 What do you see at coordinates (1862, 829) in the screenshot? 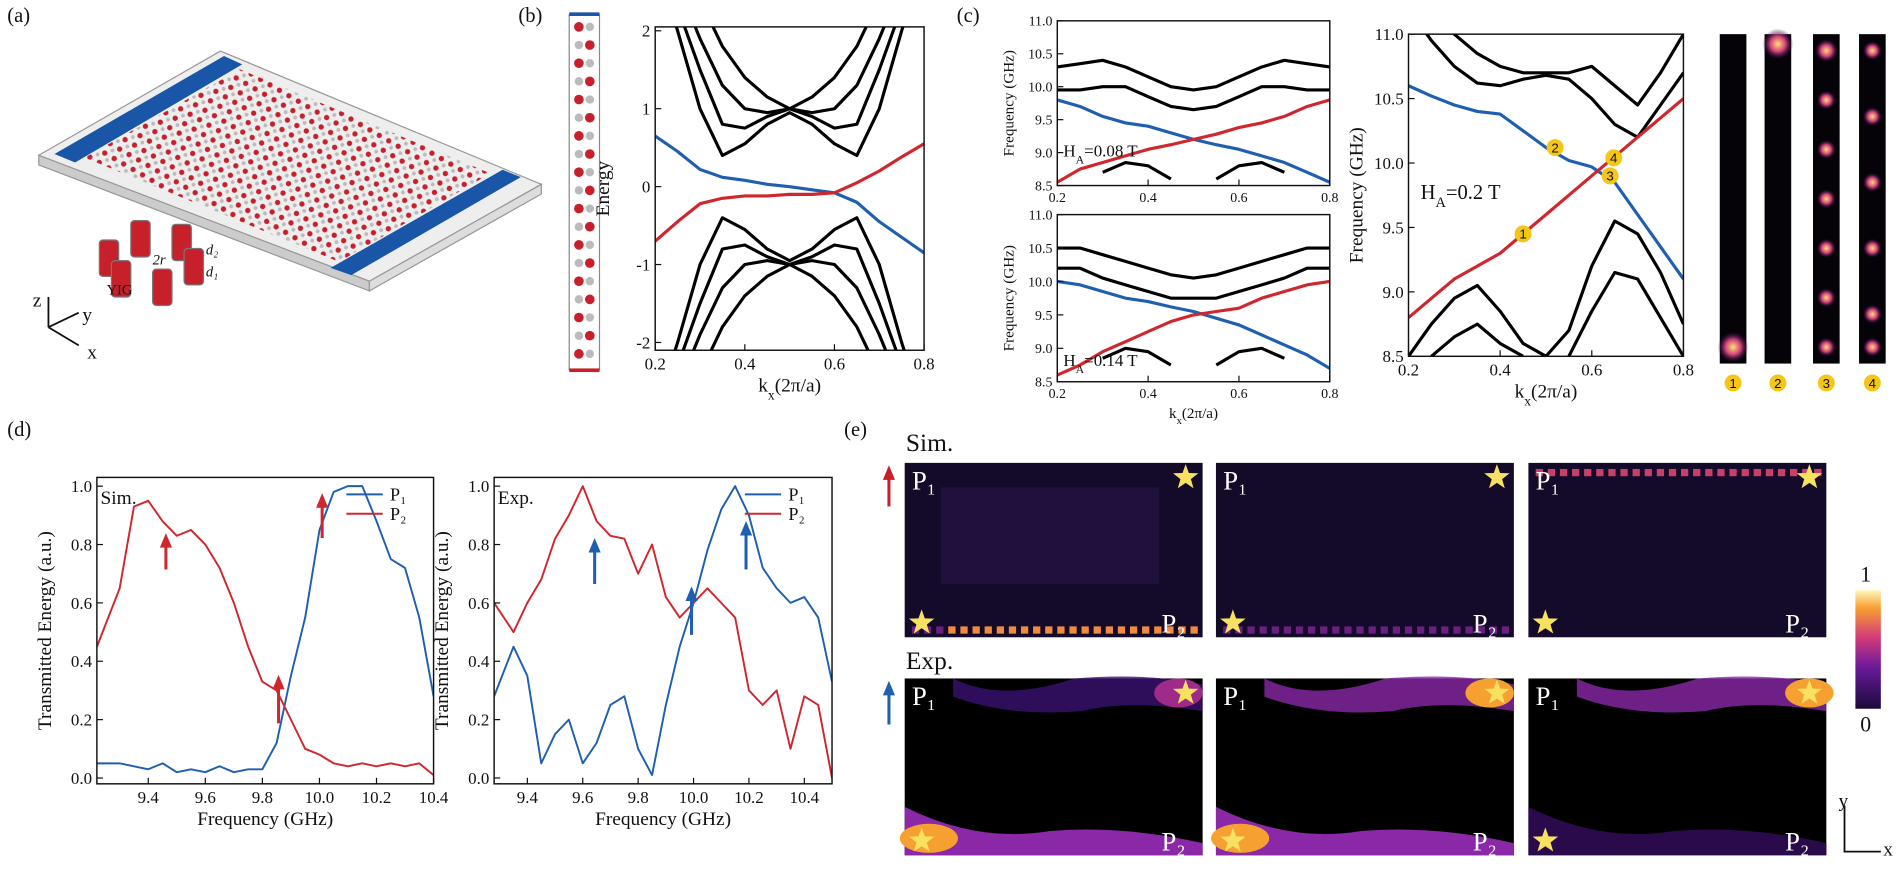
I see `axes-icon` at bounding box center [1862, 829].